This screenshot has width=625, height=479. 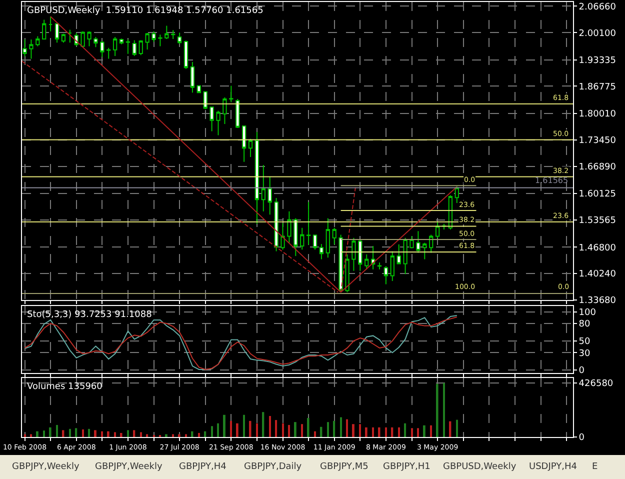 I want to click on y-tick-label: 1.46800, so click(x=597, y=248).